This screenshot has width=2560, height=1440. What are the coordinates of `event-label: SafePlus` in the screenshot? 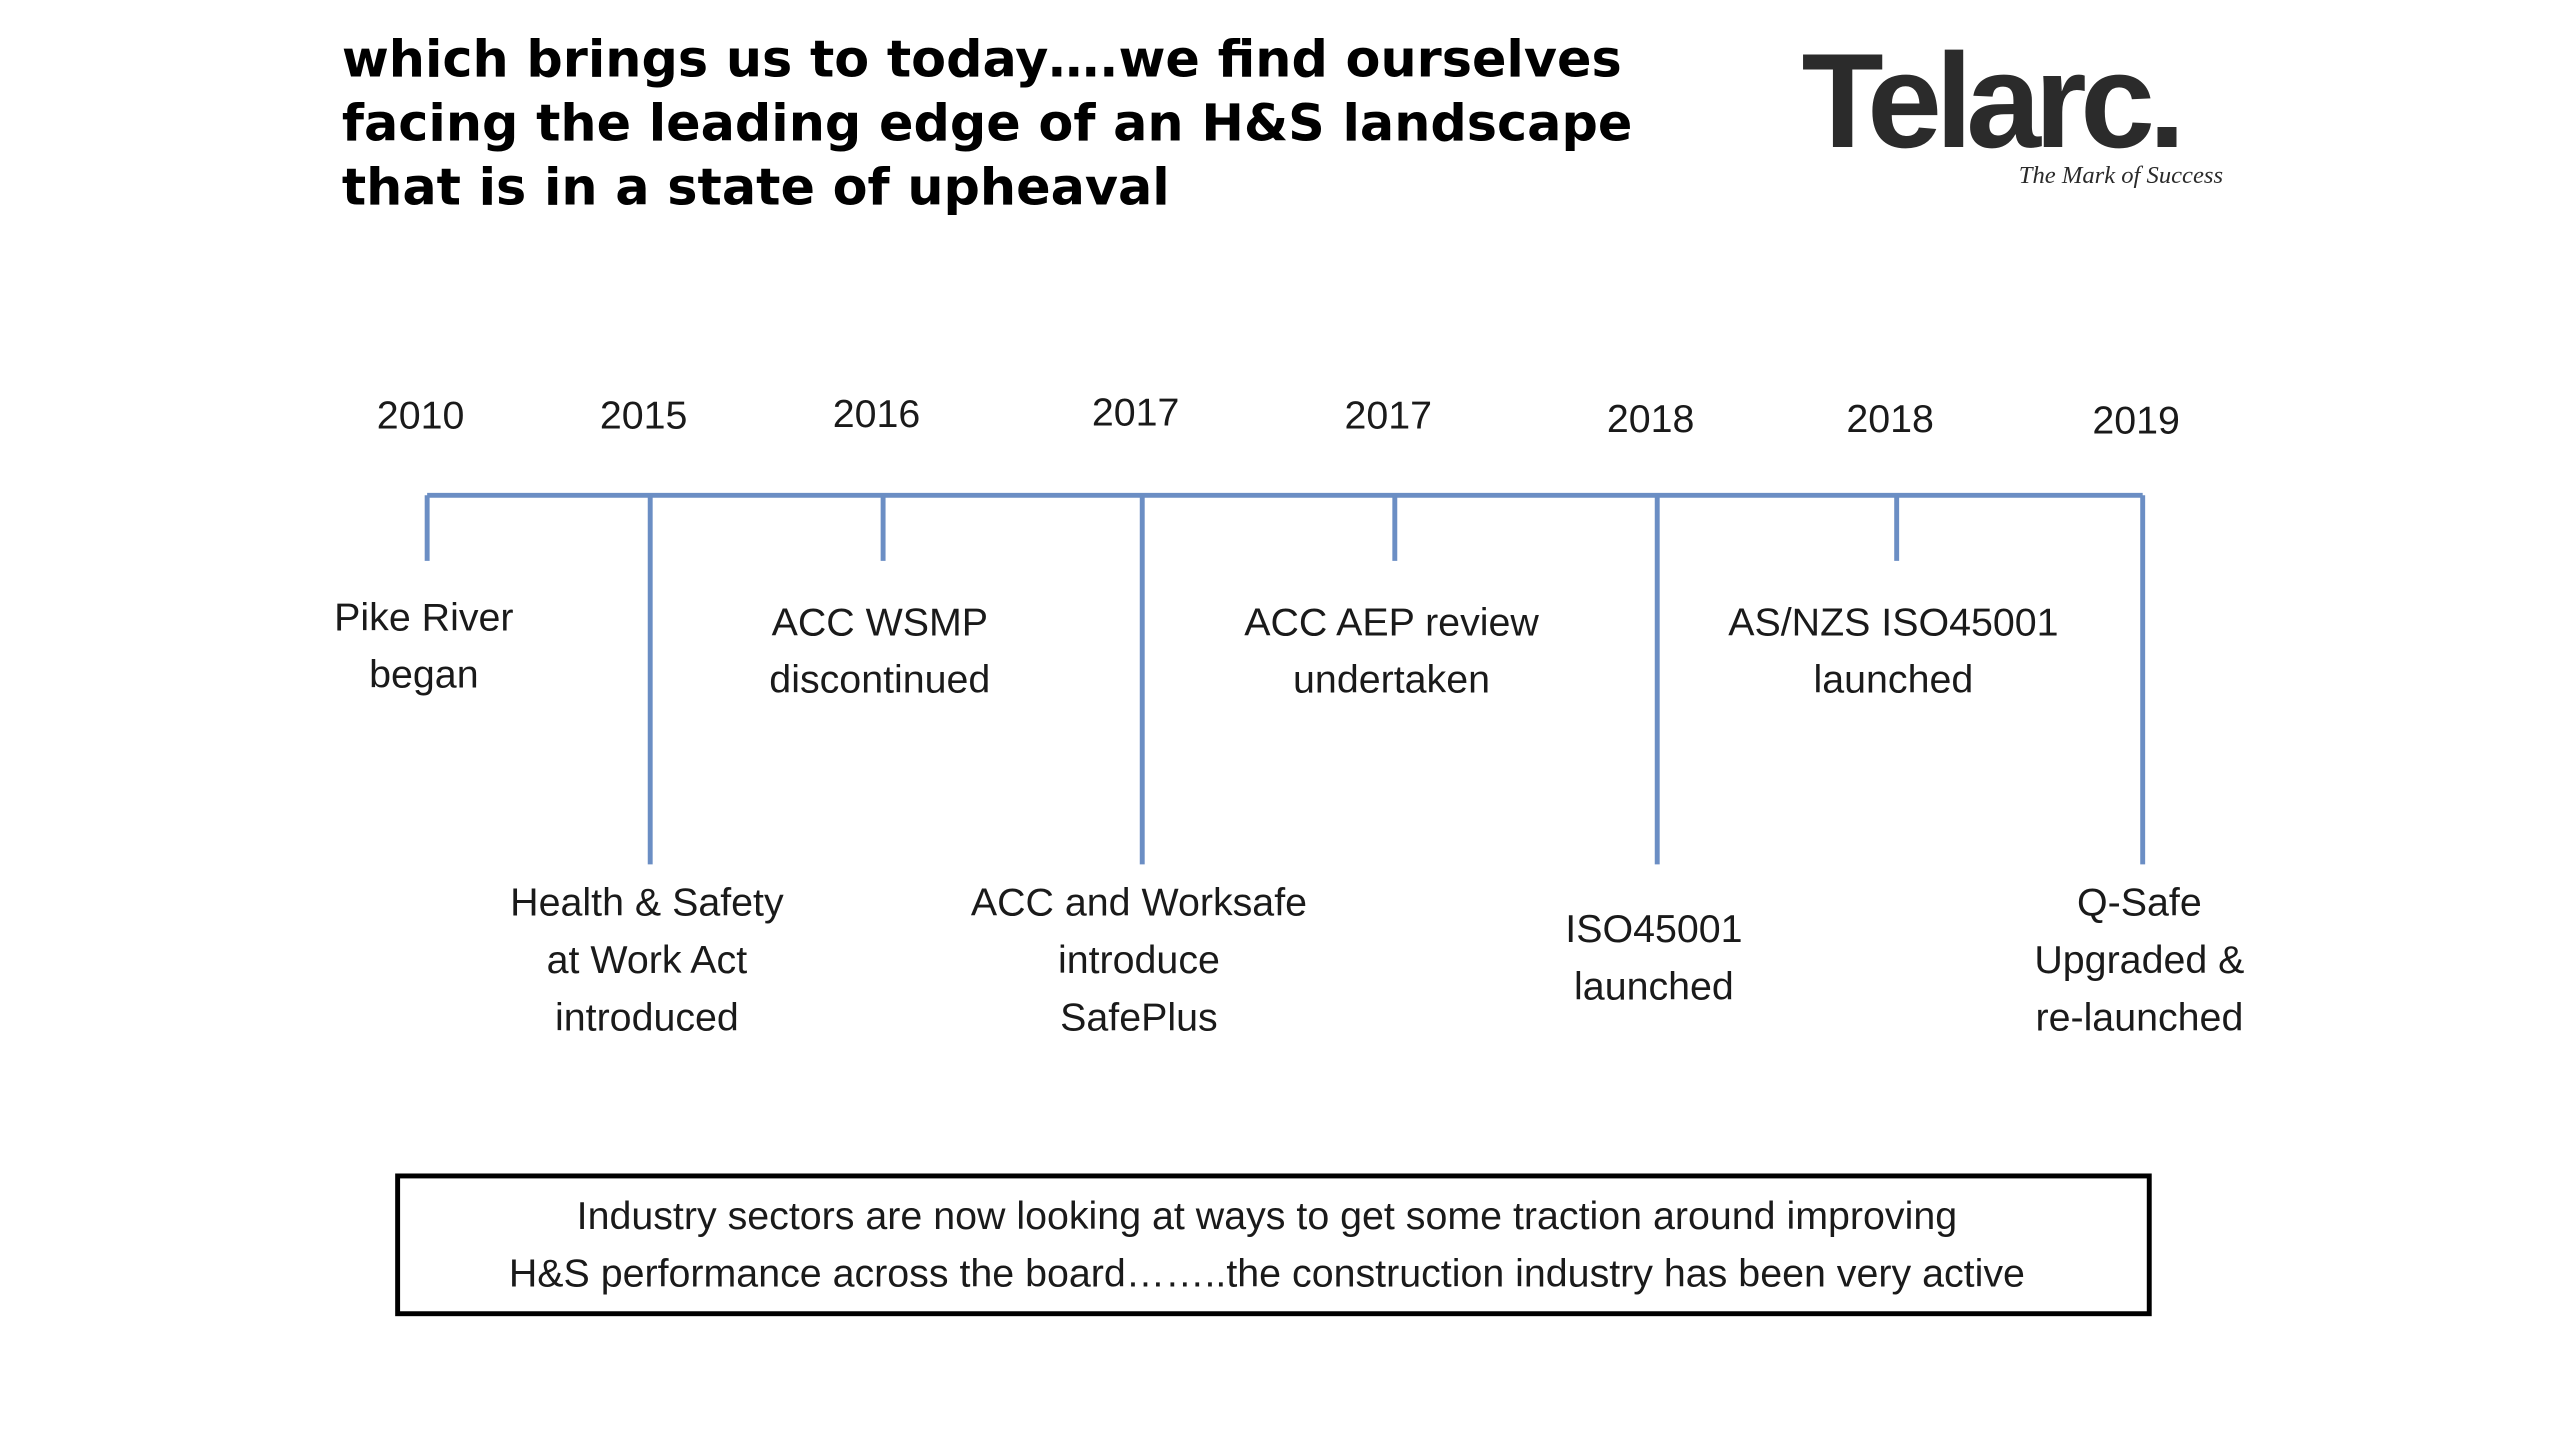 It's located at (1139, 1018).